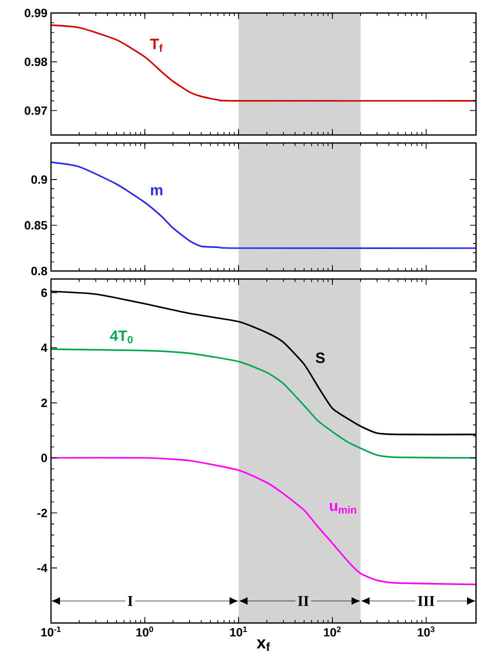 The width and height of the screenshot is (477, 672). Describe the element at coordinates (426, 631) in the screenshot. I see `x-tick-label: 10$^{3}$` at that location.